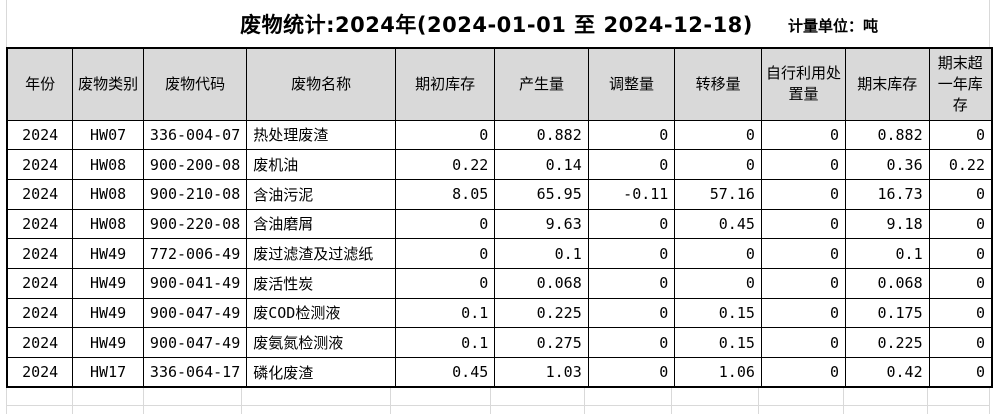 This screenshot has height=414, width=993. What do you see at coordinates (321, 164) in the screenshot?
I see `cell-waste-name: 废机油` at bounding box center [321, 164].